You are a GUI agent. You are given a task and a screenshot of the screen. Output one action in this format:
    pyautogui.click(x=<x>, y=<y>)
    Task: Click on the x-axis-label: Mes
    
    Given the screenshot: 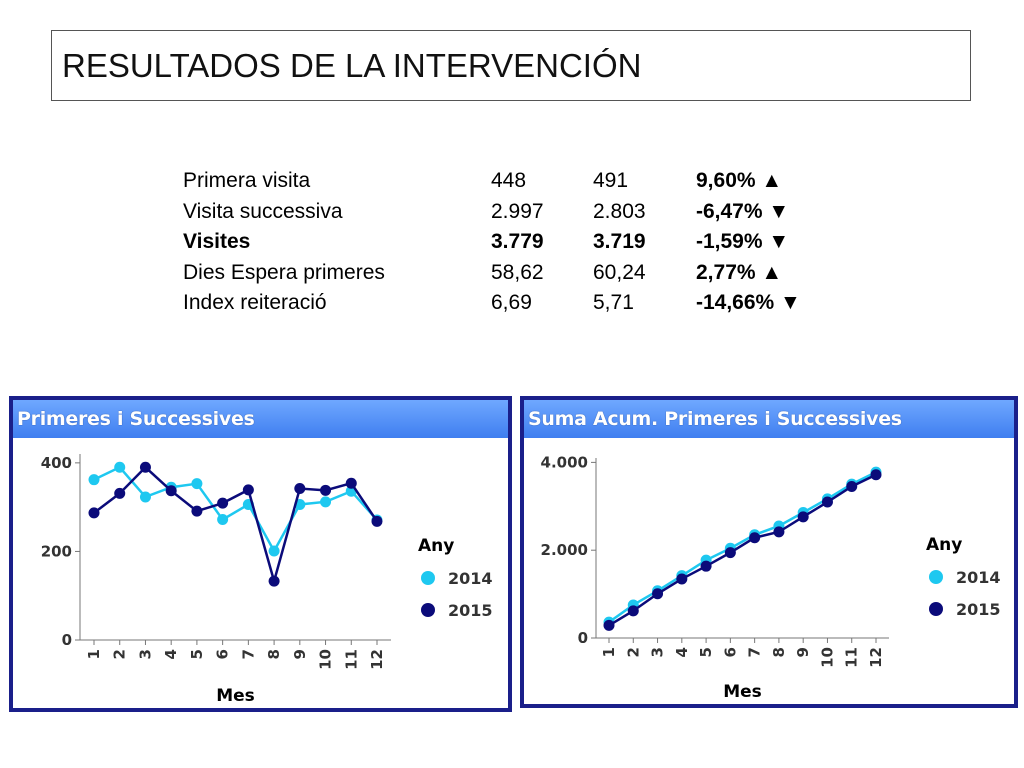 What is the action you would take?
    pyautogui.click(x=235, y=696)
    